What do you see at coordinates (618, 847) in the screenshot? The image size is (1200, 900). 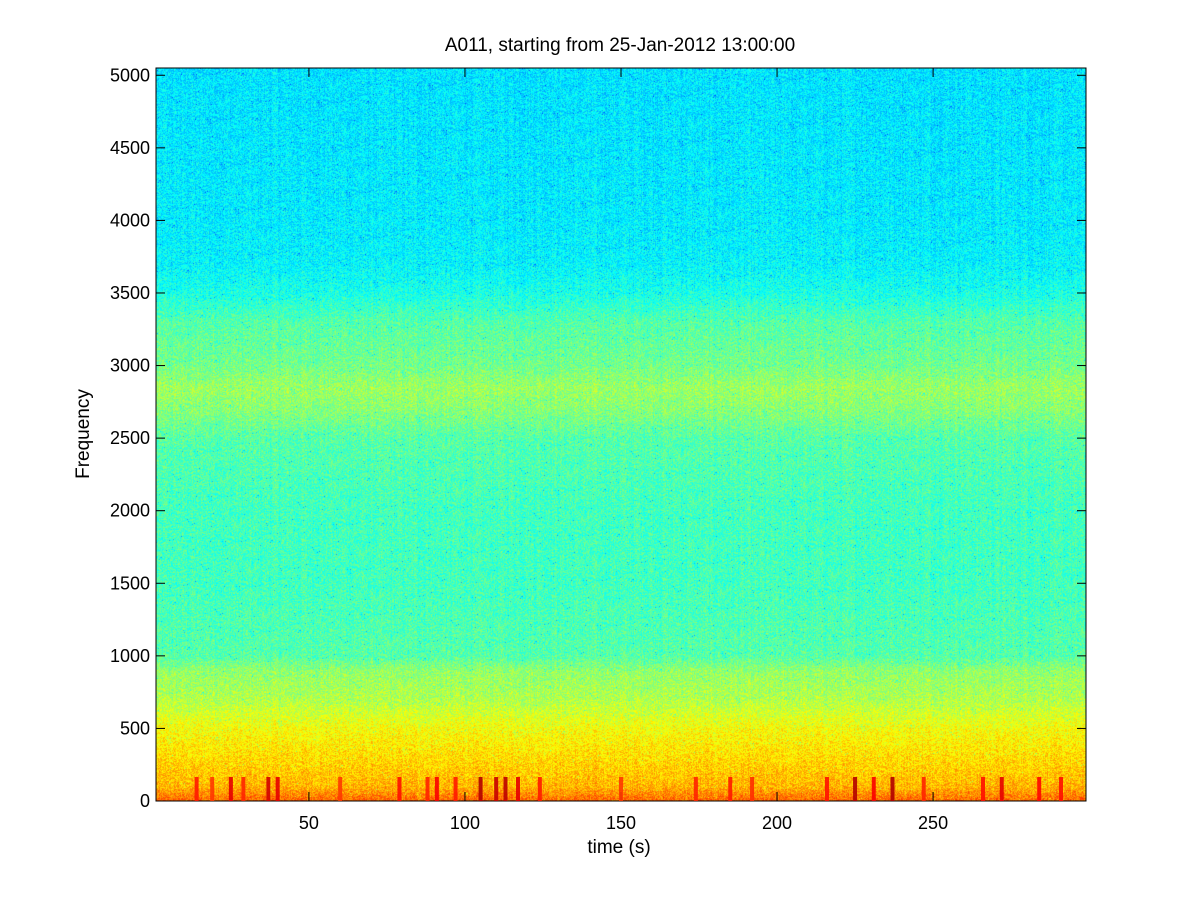 I see `x-axis-label: time (s)` at bounding box center [618, 847].